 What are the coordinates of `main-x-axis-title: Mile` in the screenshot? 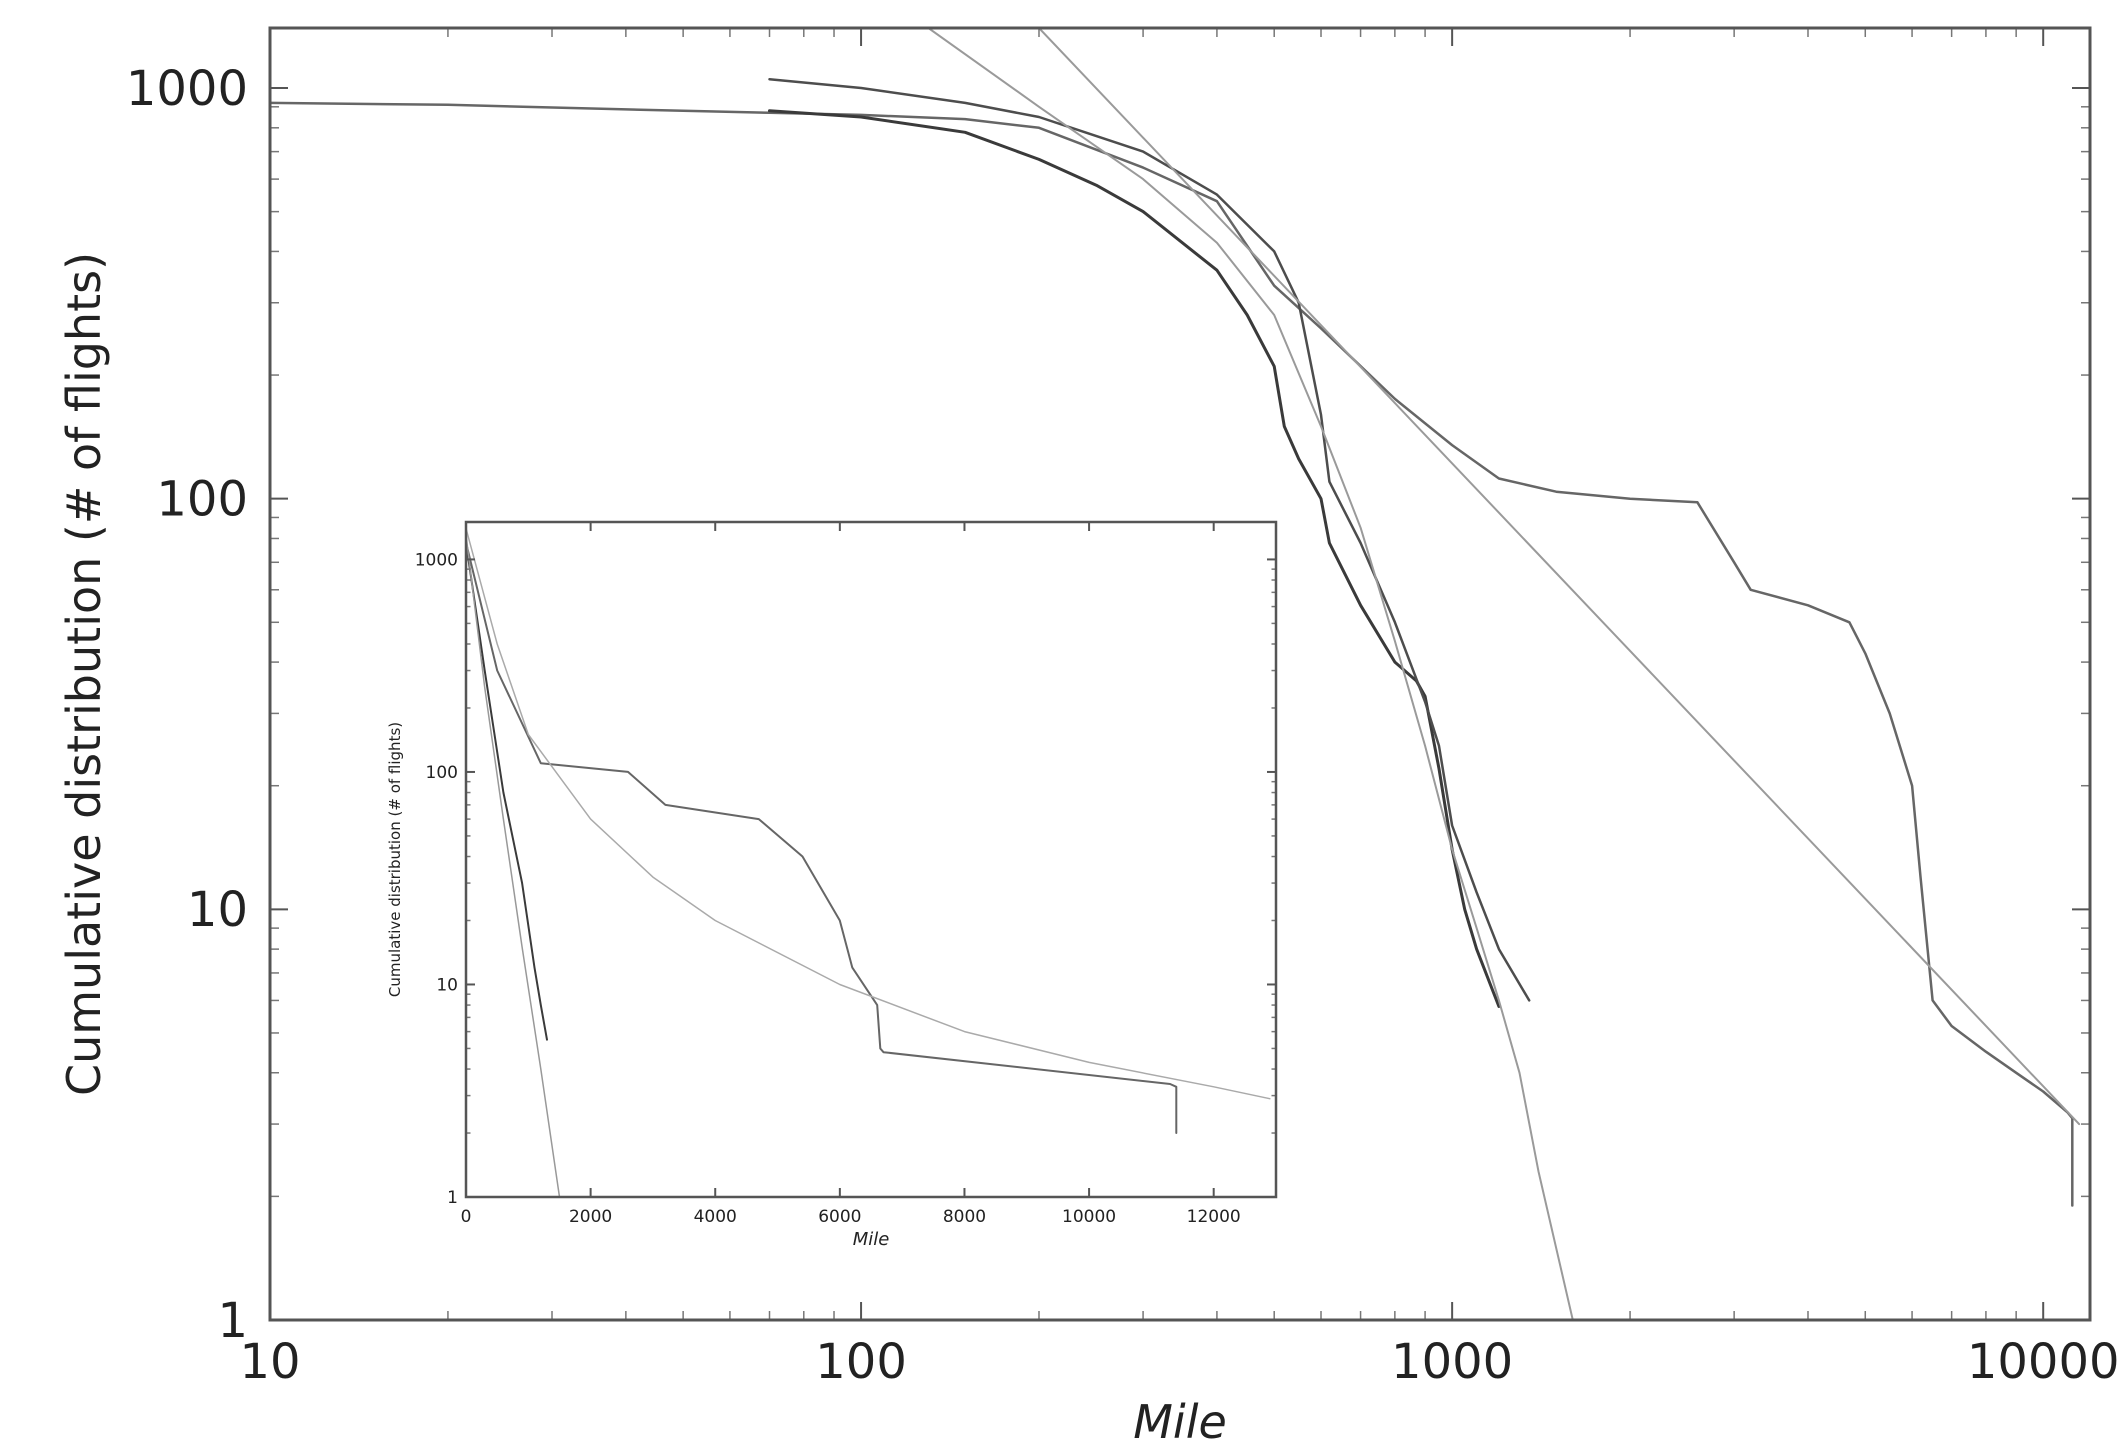 It's located at (1180, 1422).